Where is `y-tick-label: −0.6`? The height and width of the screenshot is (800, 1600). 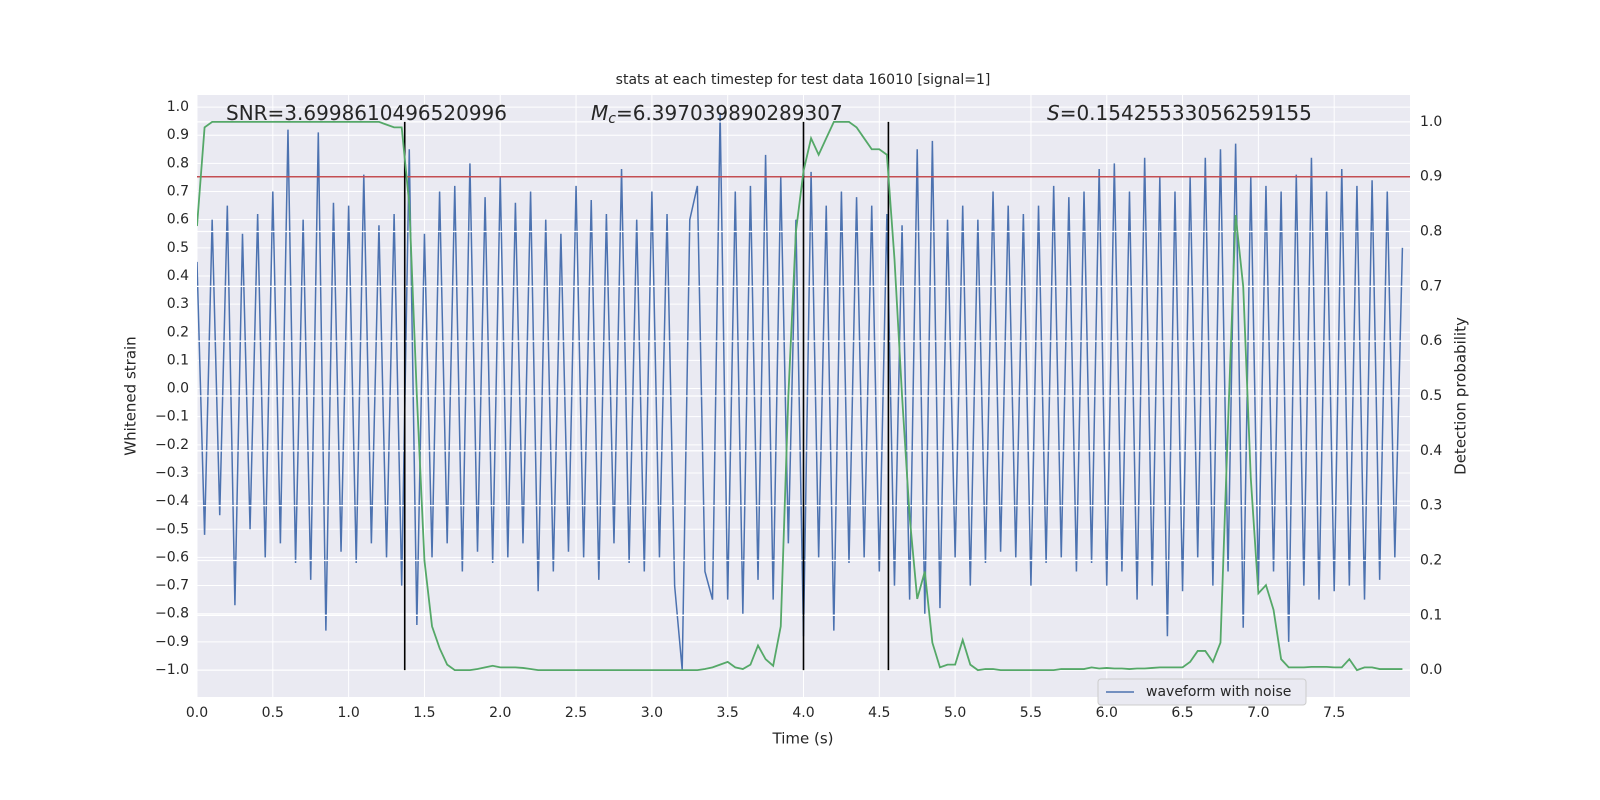
y-tick-label: −0.6 is located at coordinates (172, 557).